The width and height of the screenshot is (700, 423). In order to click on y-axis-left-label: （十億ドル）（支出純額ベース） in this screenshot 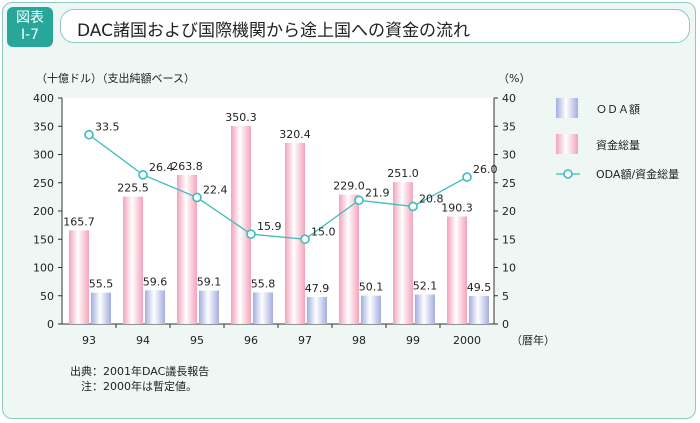, I will do `click(115, 78)`.